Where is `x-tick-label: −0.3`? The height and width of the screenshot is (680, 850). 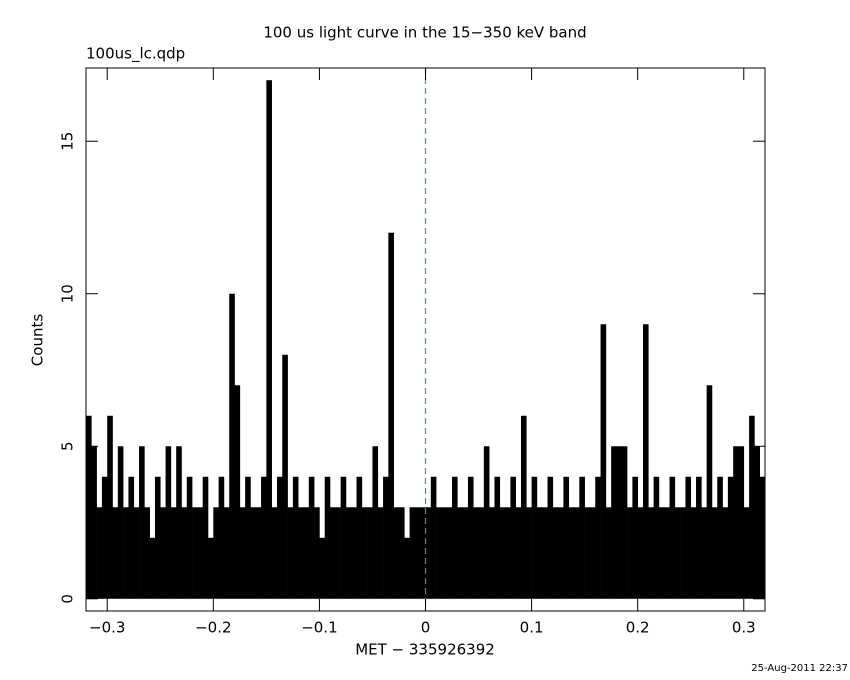
x-tick-label: −0.3 is located at coordinates (107, 628).